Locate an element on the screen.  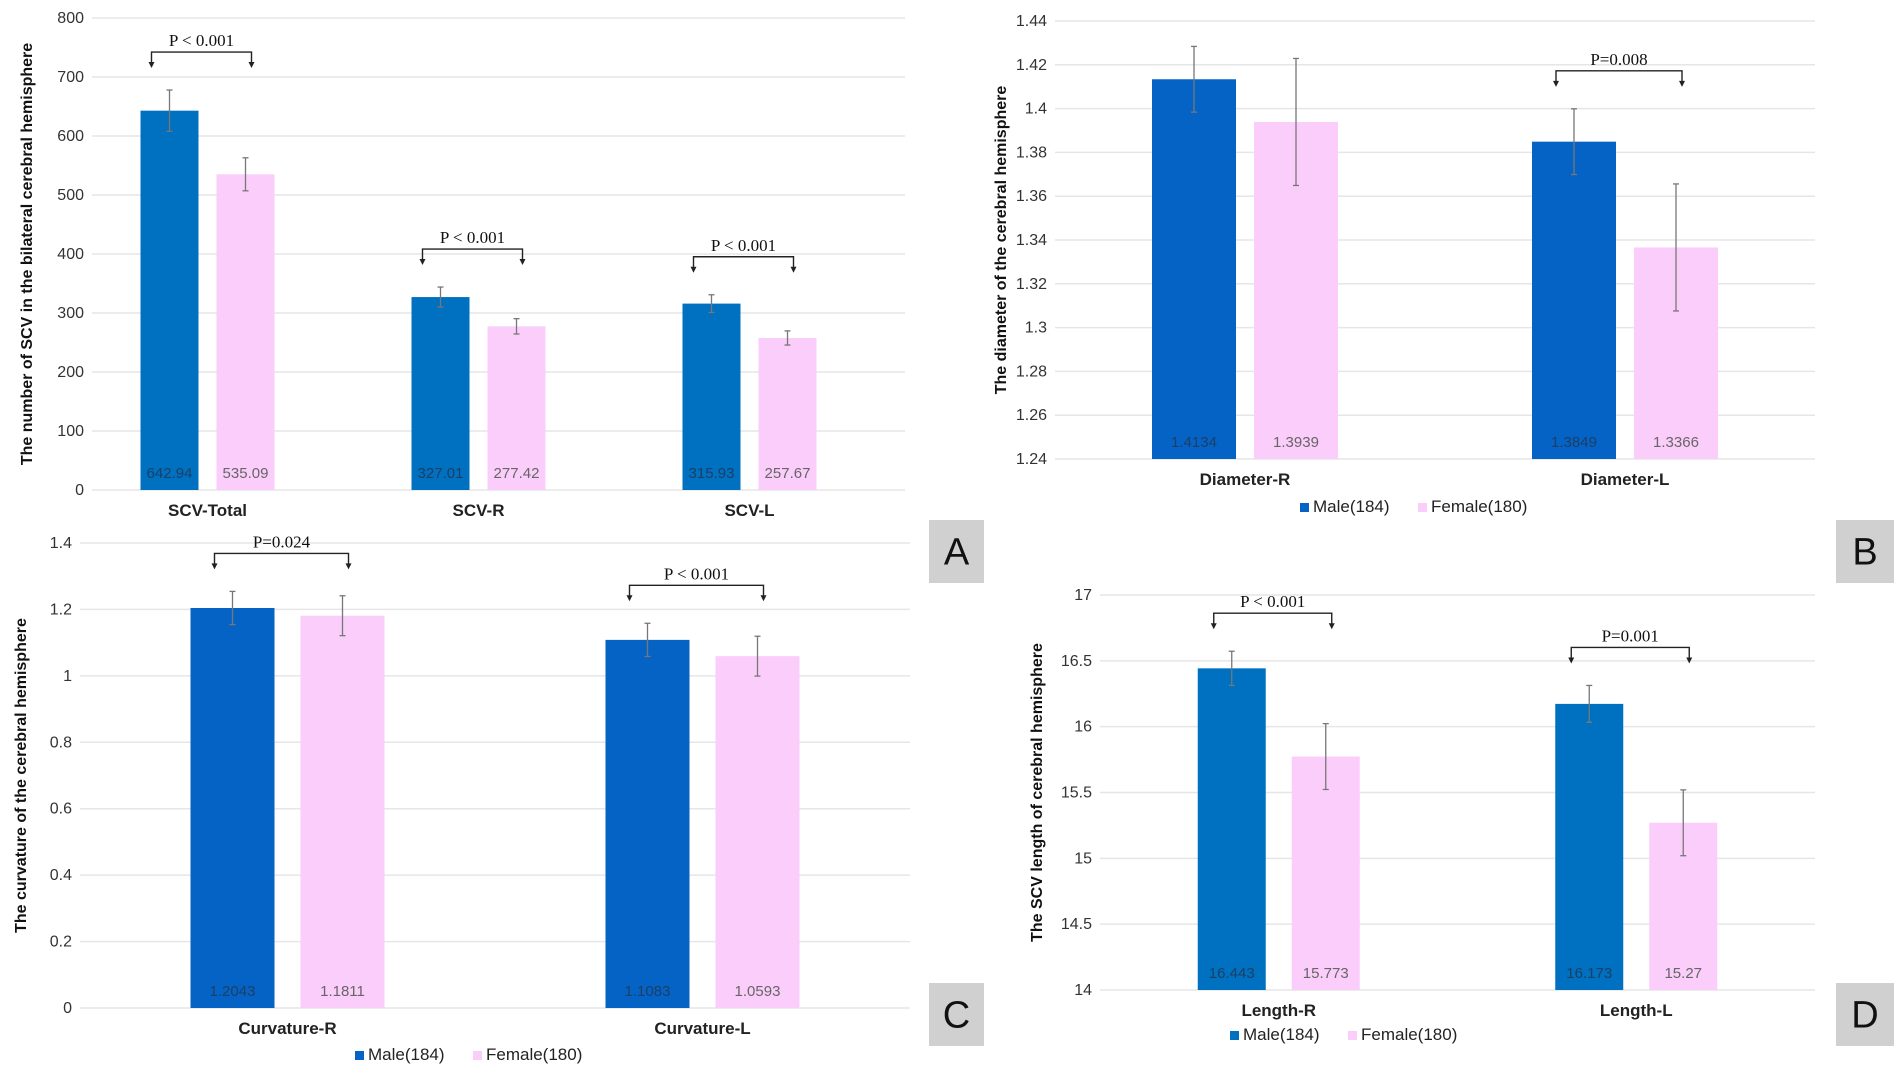
y-tick-label: 0.2 is located at coordinates (61, 942).